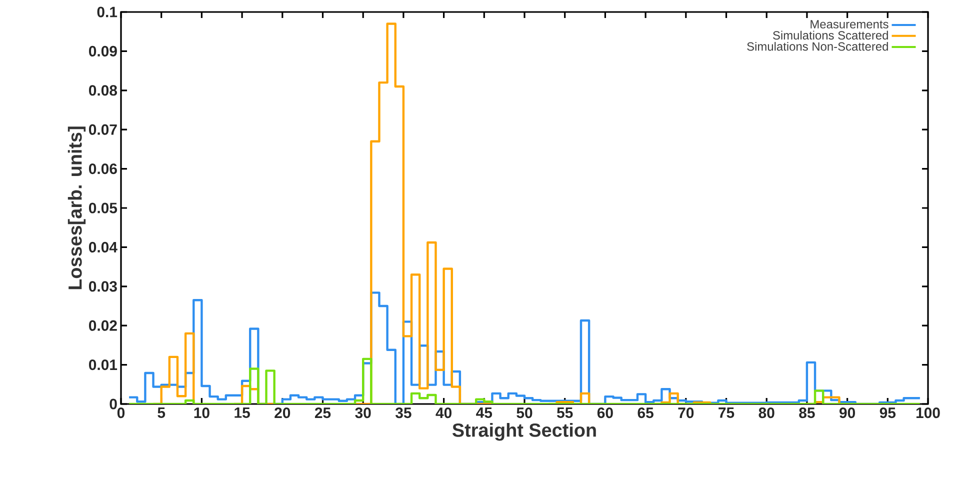  I want to click on x-tick-label: 0, so click(121, 413).